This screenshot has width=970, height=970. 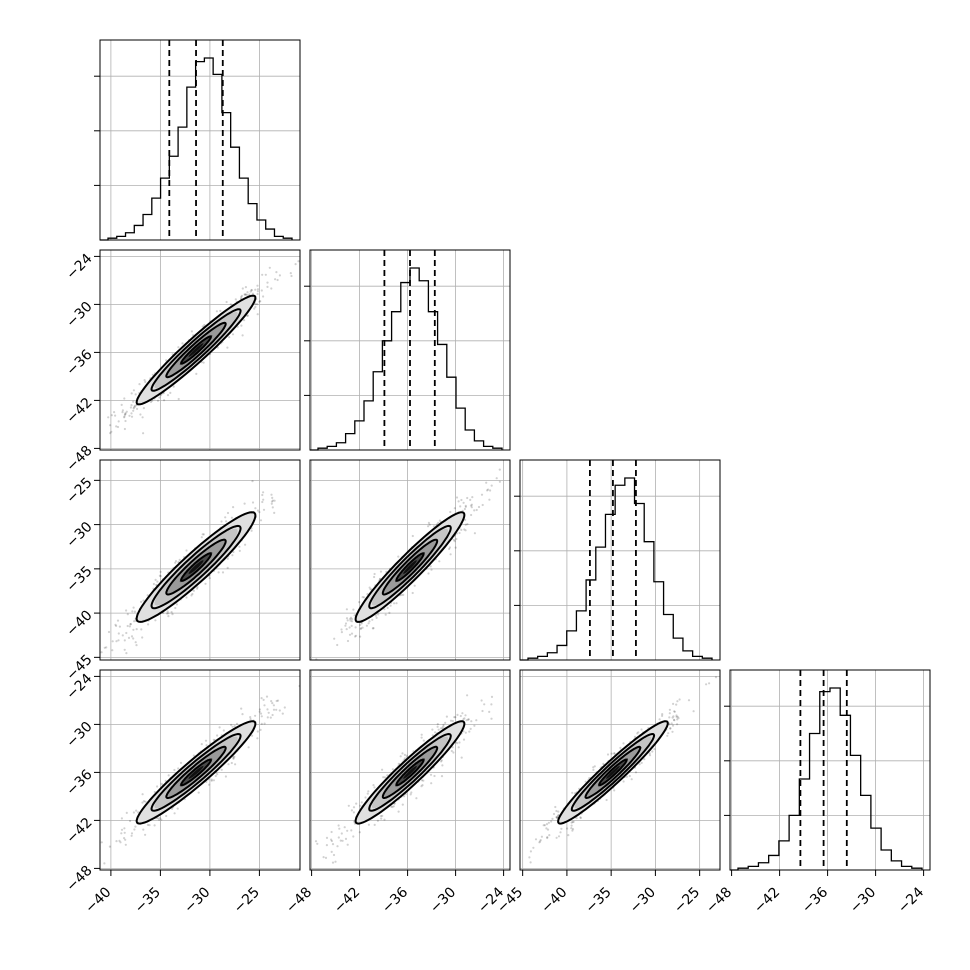 What do you see at coordinates (247, 900) in the screenshot?
I see `x-tick-label: −25` at bounding box center [247, 900].